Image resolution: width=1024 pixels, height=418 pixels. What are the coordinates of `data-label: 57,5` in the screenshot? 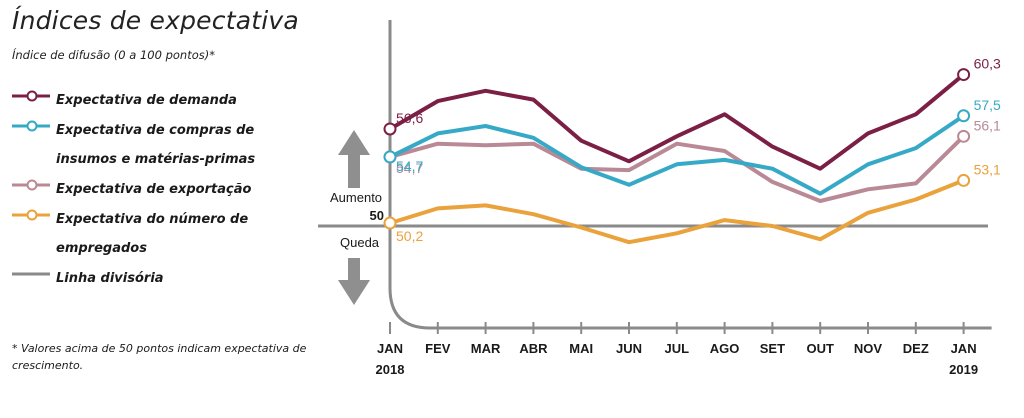 It's located at (987, 105).